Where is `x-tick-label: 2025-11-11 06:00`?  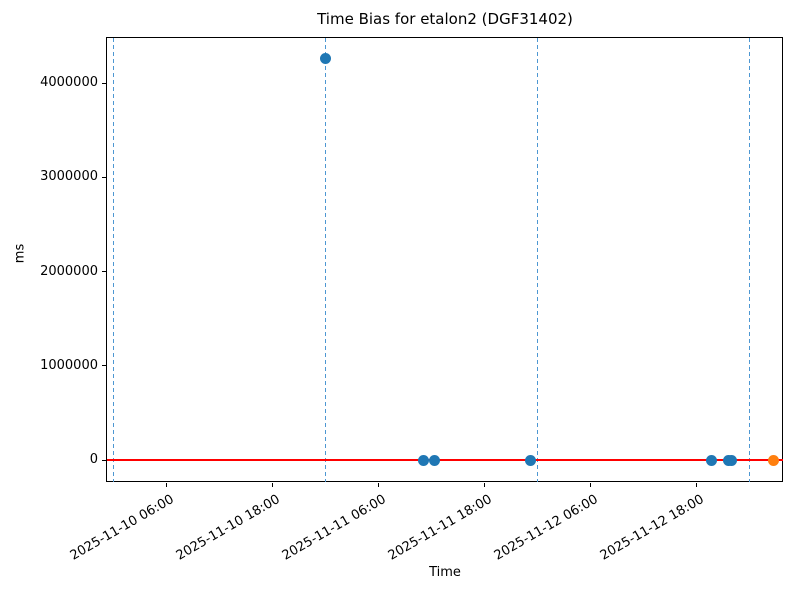 x-tick-label: 2025-11-11 06:00 is located at coordinates (334, 528).